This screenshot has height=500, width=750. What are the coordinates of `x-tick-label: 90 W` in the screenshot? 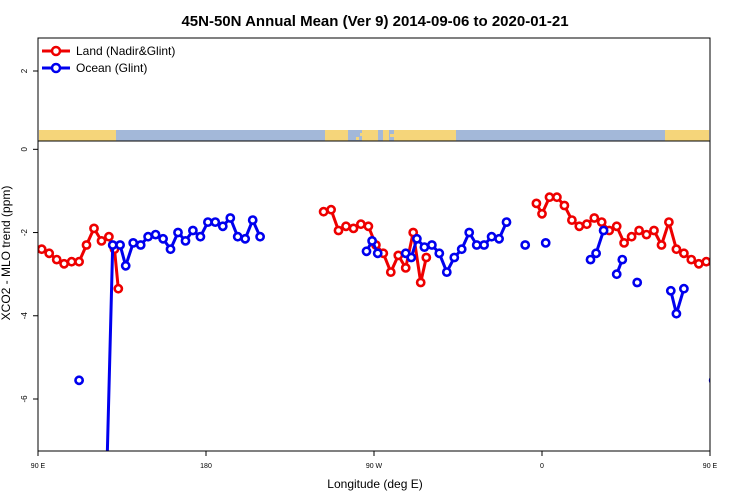 It's located at (374, 466).